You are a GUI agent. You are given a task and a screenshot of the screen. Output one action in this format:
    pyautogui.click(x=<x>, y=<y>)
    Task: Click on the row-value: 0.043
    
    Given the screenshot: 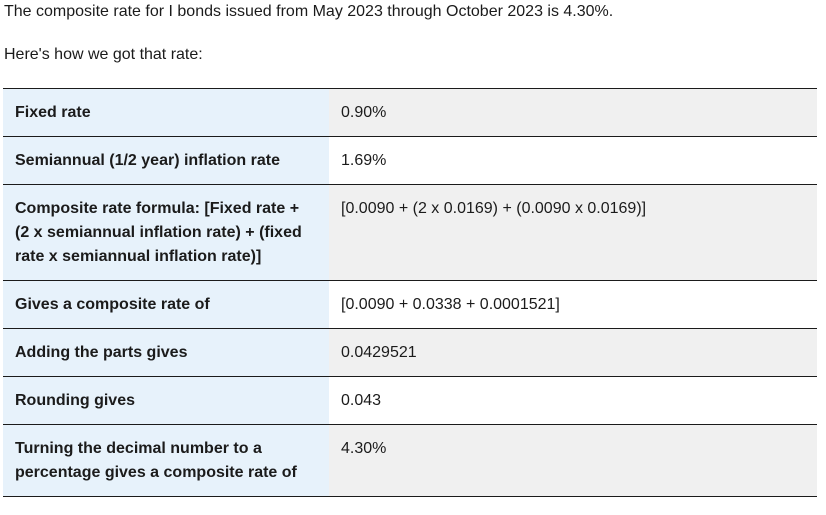 What is the action you would take?
    pyautogui.click(x=573, y=400)
    